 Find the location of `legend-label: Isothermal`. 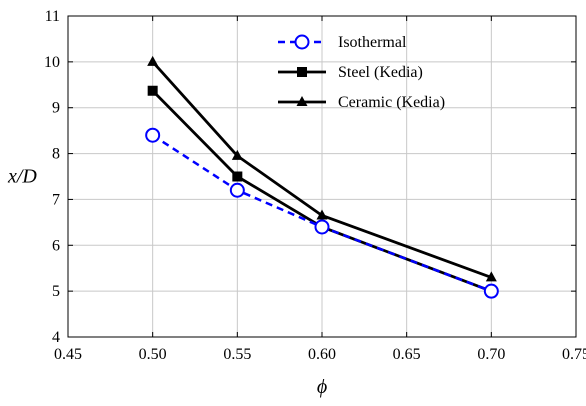

legend-label: Isothermal is located at coordinates (372, 42).